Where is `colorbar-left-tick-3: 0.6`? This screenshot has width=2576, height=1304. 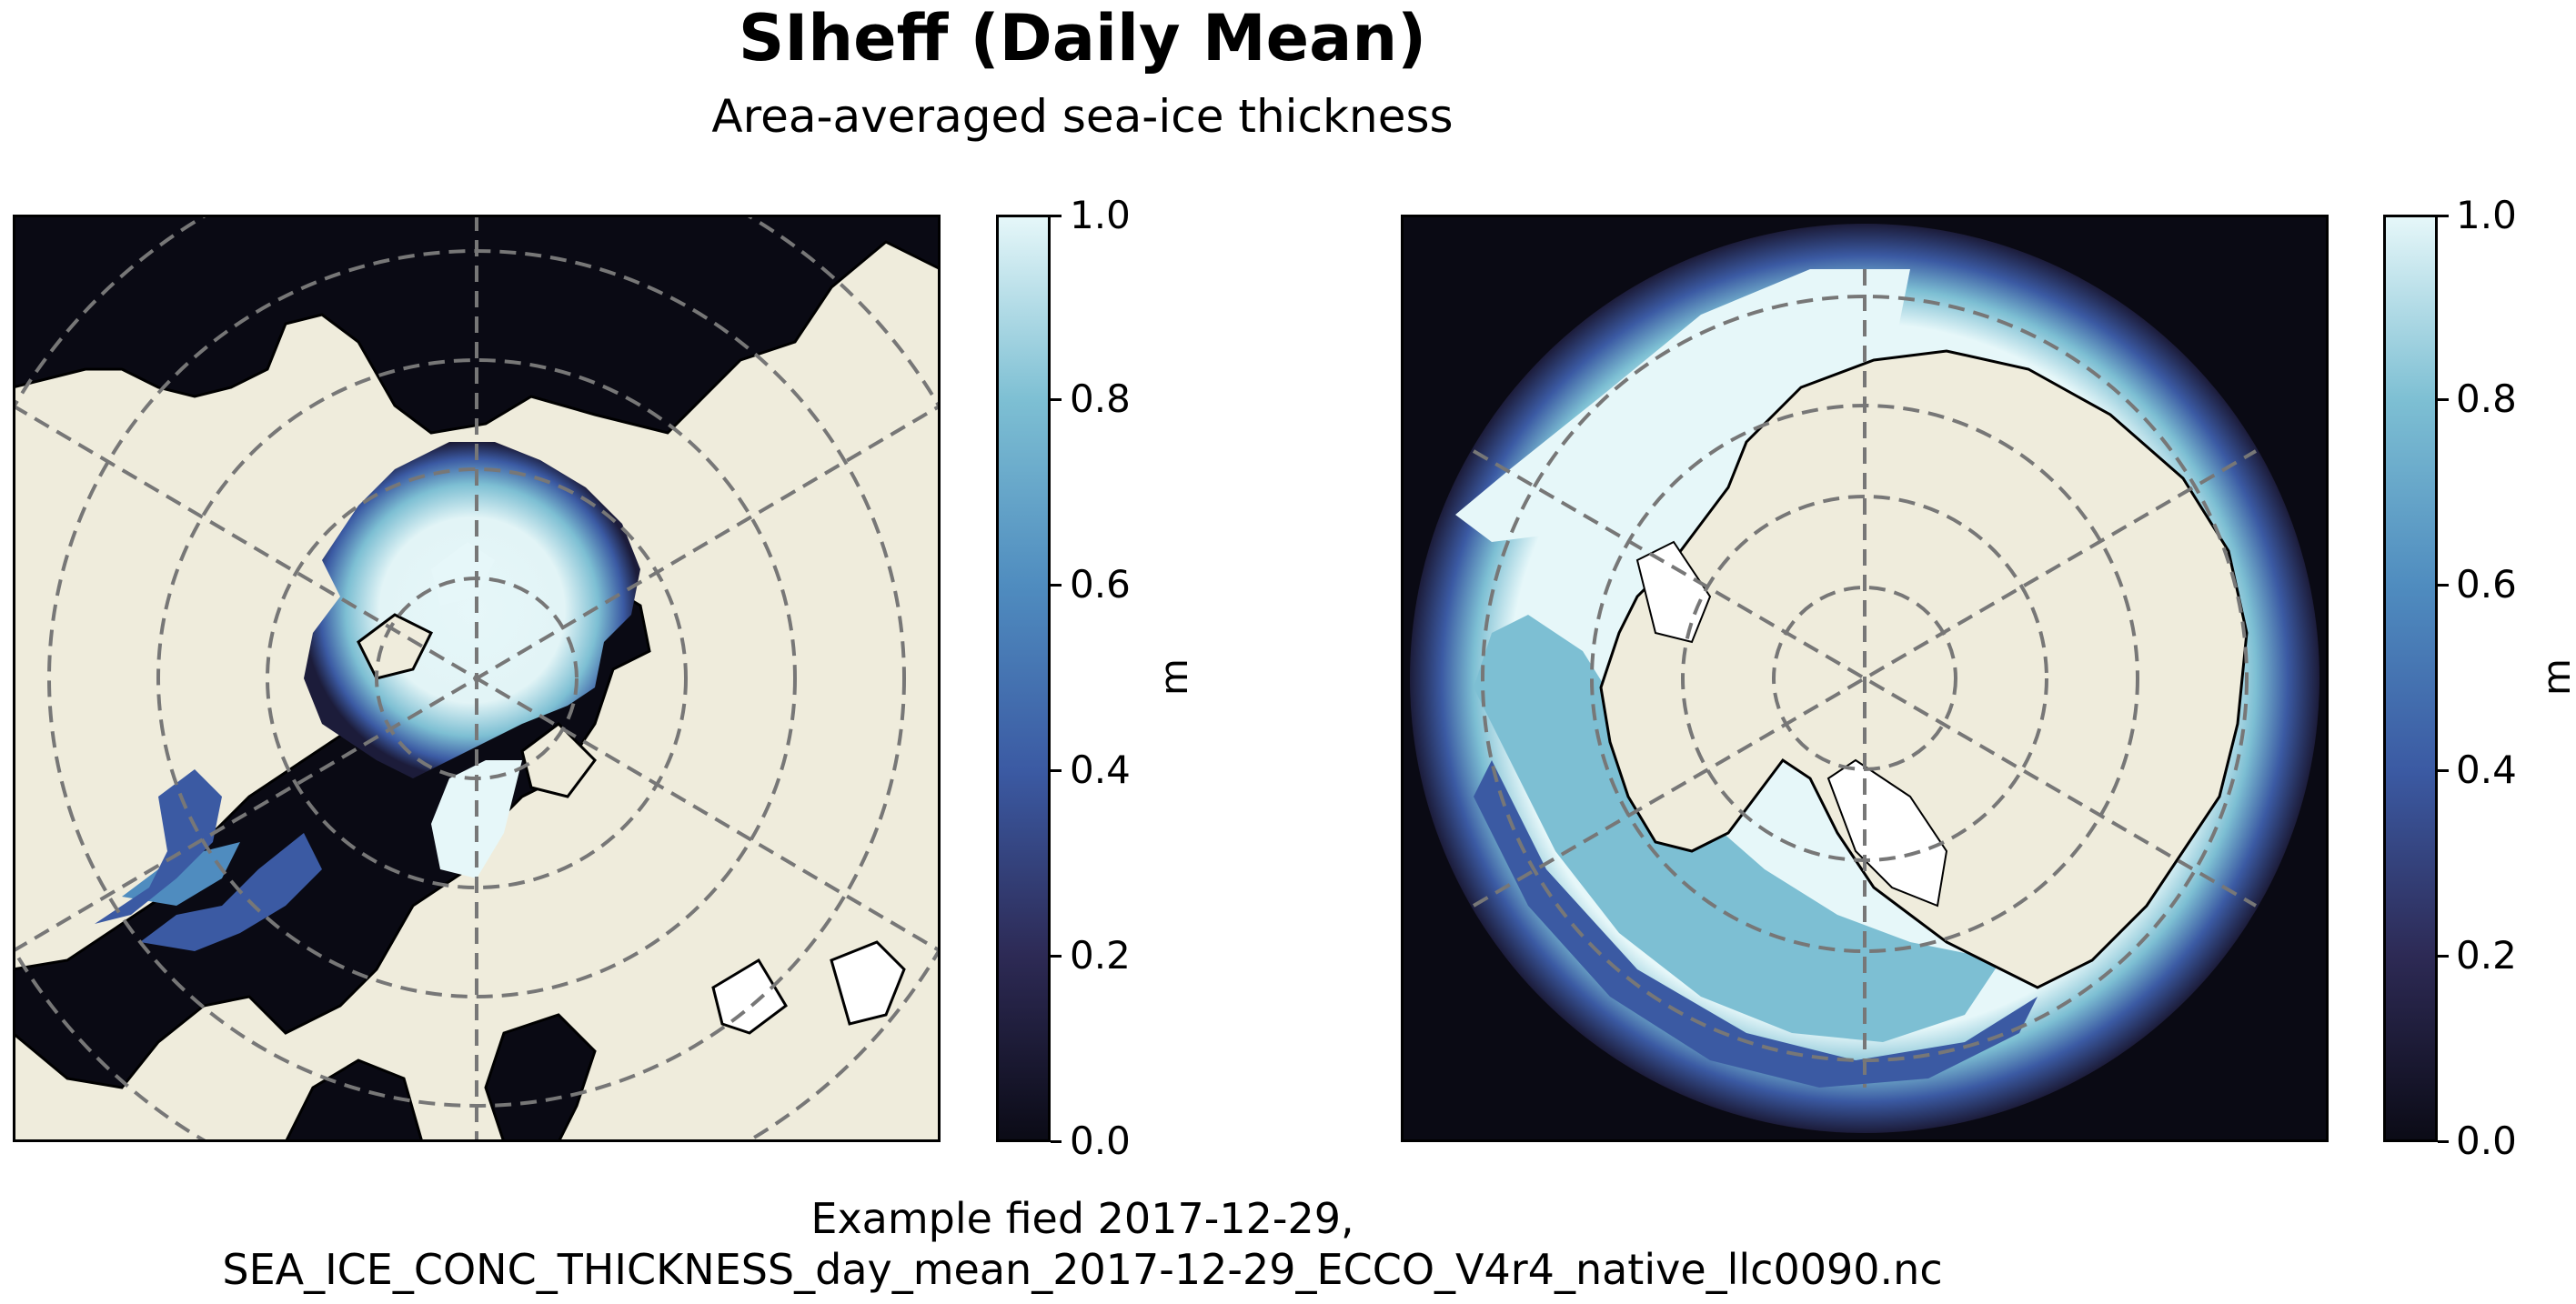
colorbar-left-tick-3: 0.6 is located at coordinates (1100, 584).